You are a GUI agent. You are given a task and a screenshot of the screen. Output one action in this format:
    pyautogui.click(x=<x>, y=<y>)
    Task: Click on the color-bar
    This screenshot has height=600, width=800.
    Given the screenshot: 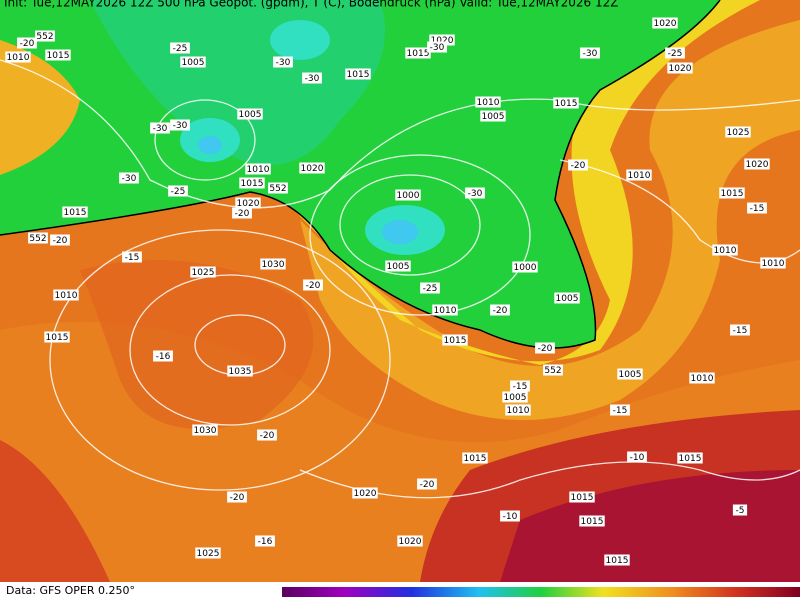 What is the action you would take?
    pyautogui.click(x=541, y=592)
    